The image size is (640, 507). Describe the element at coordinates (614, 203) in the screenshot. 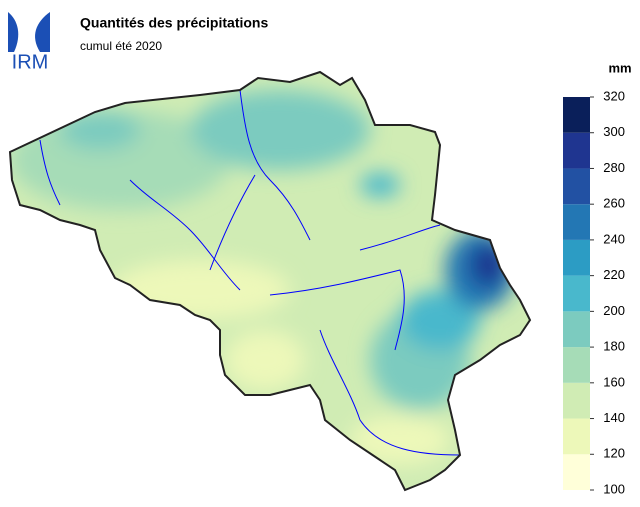

I see `legend-tick-label: 260` at that location.